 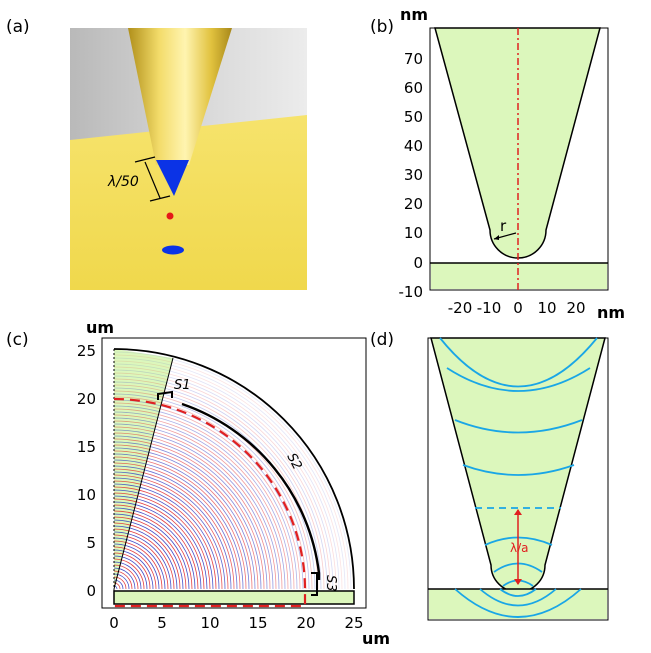 I want to click on b-ytick: 60, so click(x=413, y=88).